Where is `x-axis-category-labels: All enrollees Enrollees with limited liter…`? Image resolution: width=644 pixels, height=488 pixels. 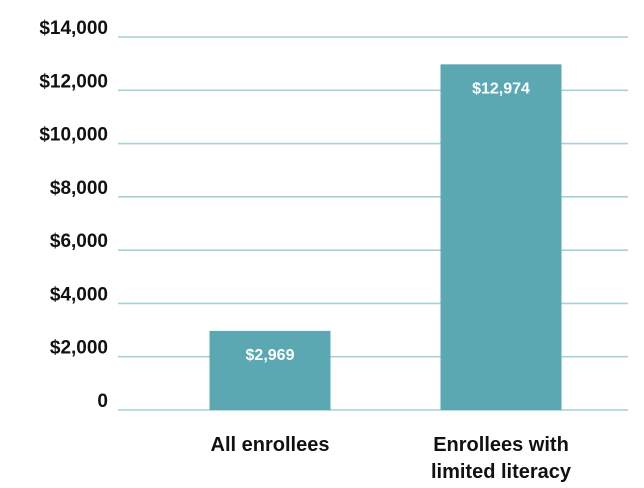 x-axis-category-labels: All enrollees Enrollees with limited liter… is located at coordinates (391, 458).